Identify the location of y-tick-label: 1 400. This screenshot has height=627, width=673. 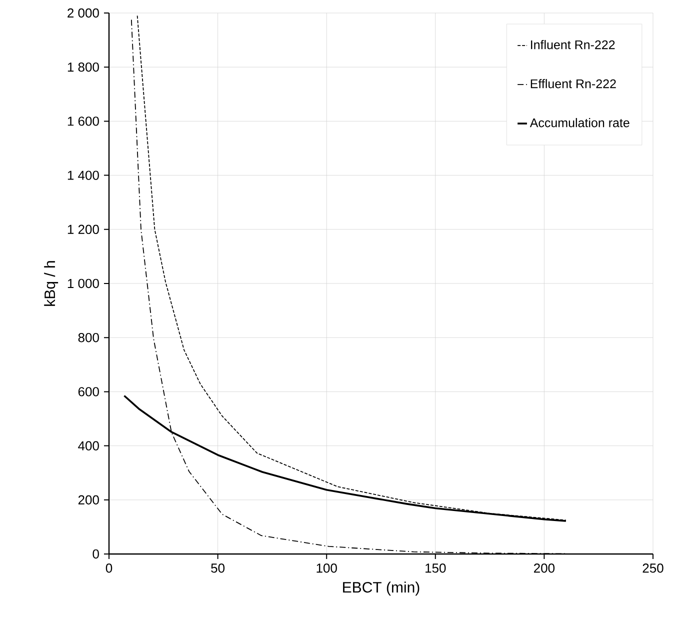
(83, 175).